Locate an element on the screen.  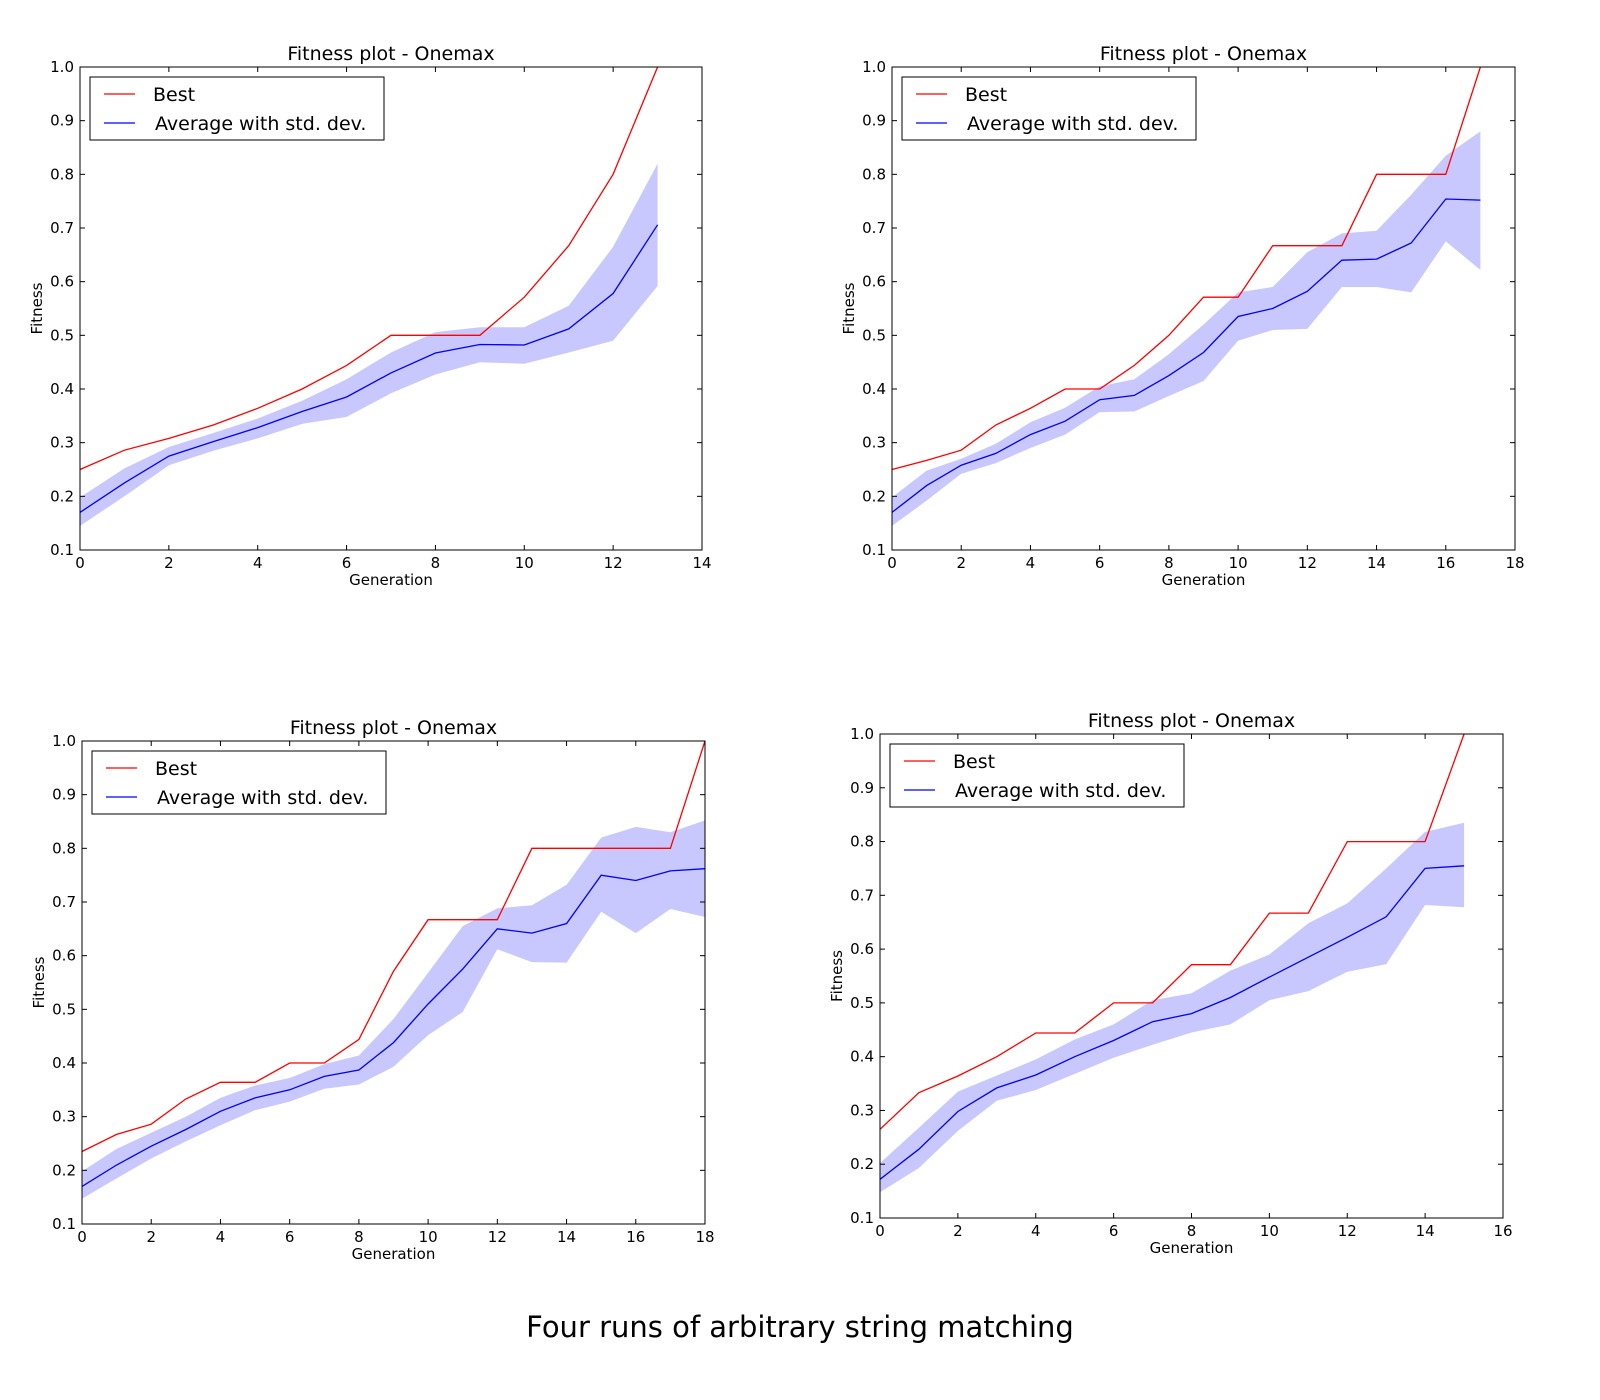
axes-frame is located at coordinates (1203, 308).